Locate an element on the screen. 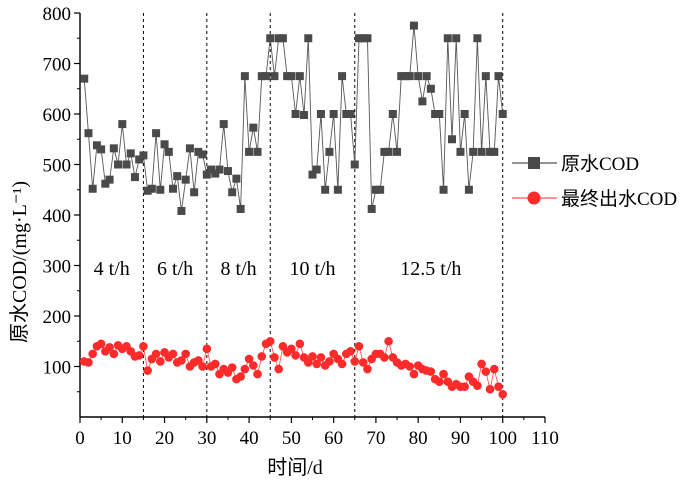 The height and width of the screenshot is (481, 700). x-tick-label: 90 is located at coordinates (460, 438).